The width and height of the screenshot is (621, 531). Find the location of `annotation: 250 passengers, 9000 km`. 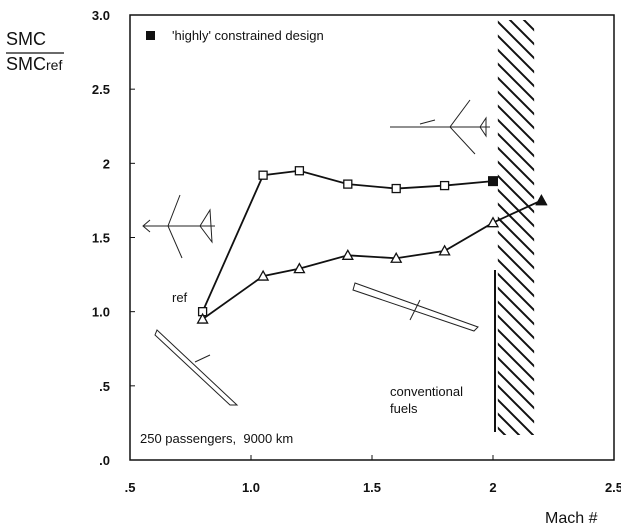

annotation: 250 passengers, 9000 km is located at coordinates (216, 438).